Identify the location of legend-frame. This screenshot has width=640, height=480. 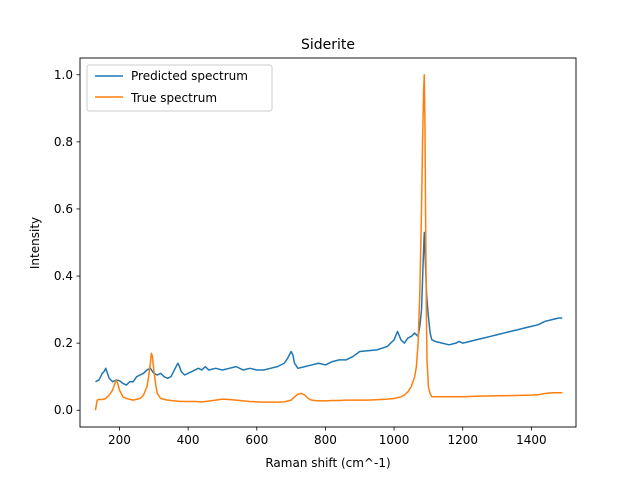
(179, 88).